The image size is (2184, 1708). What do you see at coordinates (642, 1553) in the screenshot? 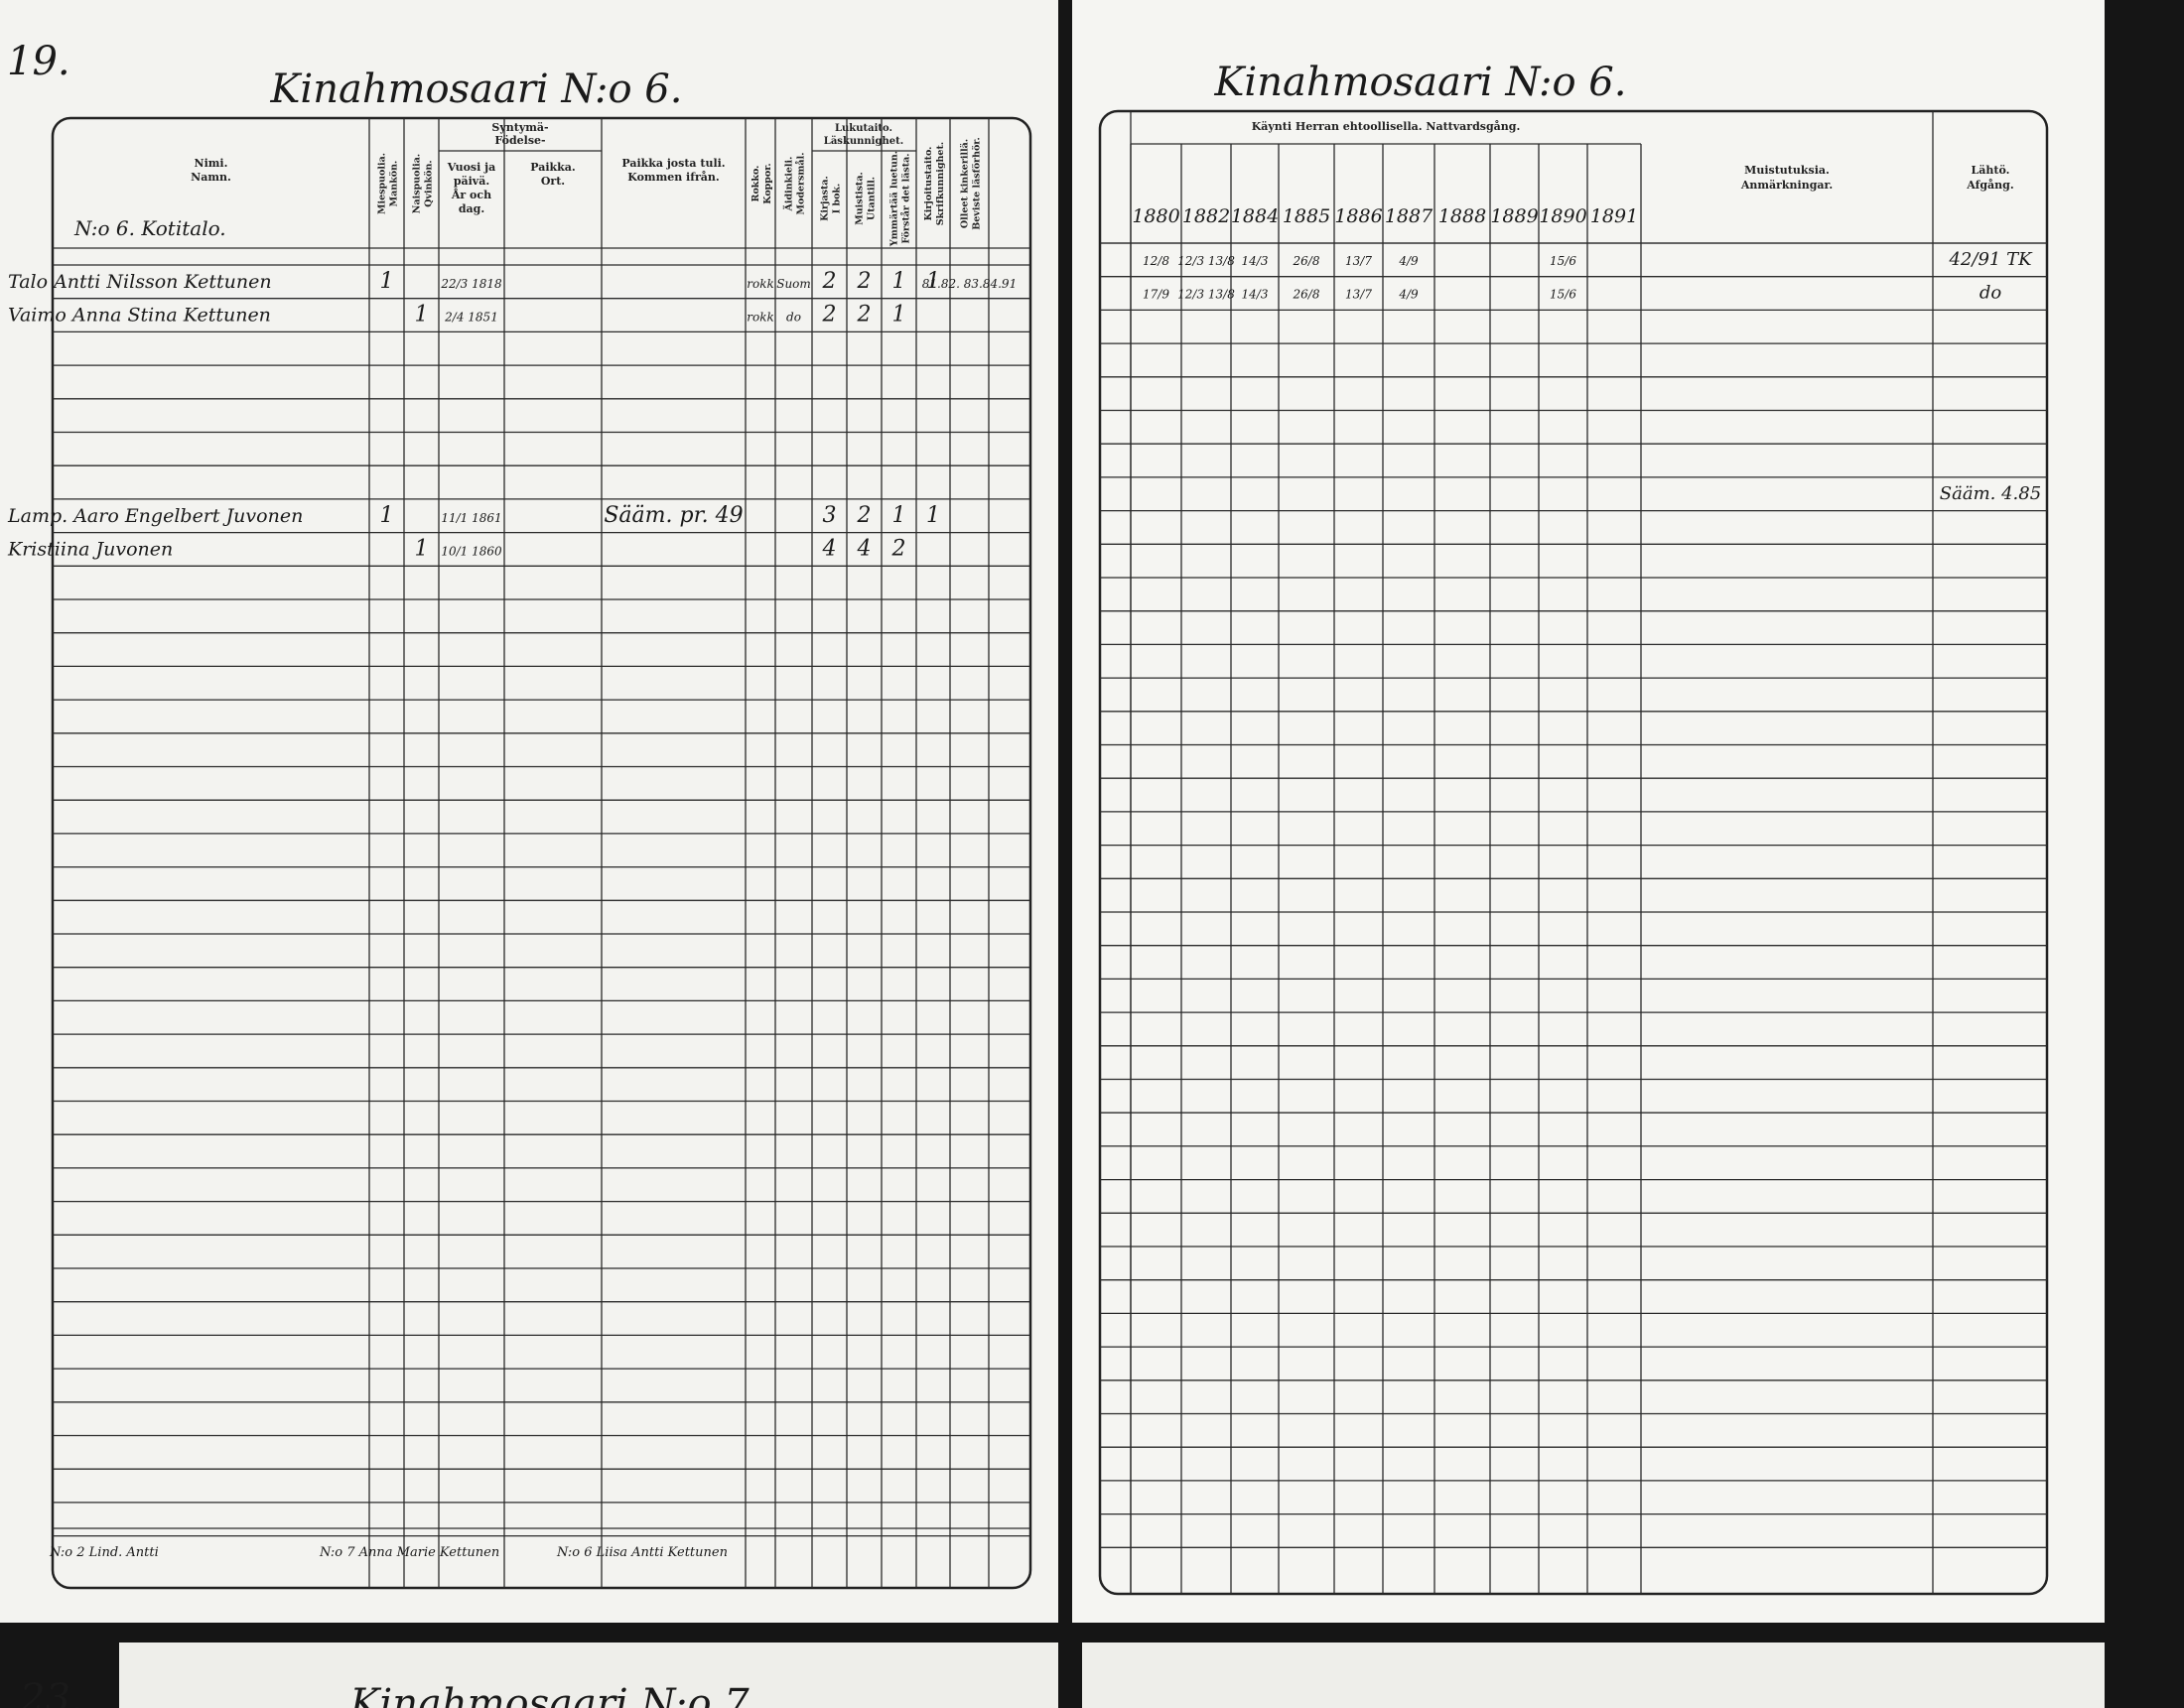
I see `footer-note: N:o 6 Liisa Antti Kettunen` at bounding box center [642, 1553].